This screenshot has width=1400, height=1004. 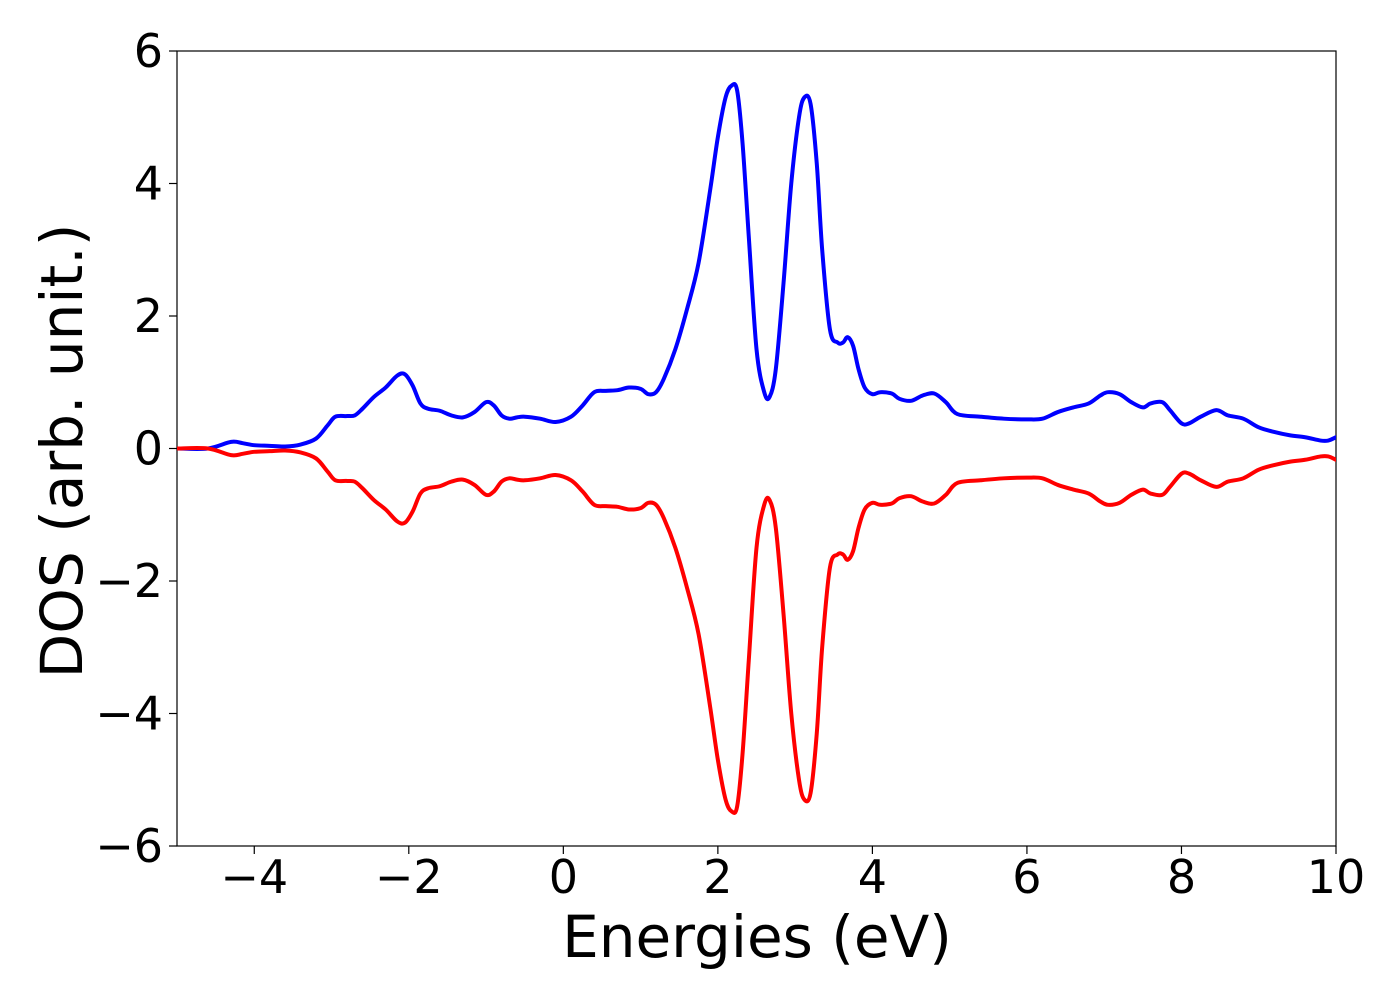 What do you see at coordinates (1181, 877) in the screenshot?
I see `x-tick-label: 8` at bounding box center [1181, 877].